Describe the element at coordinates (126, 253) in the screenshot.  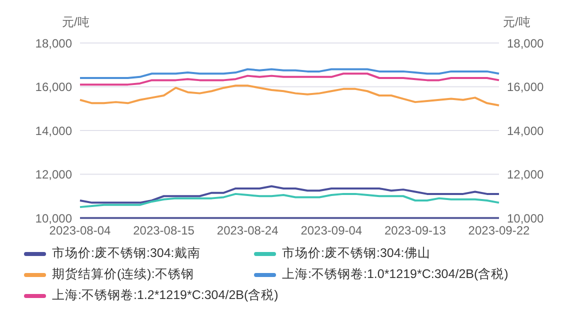
I see `legend-label: 市场价:废不锈钢:304:戴南` at that location.